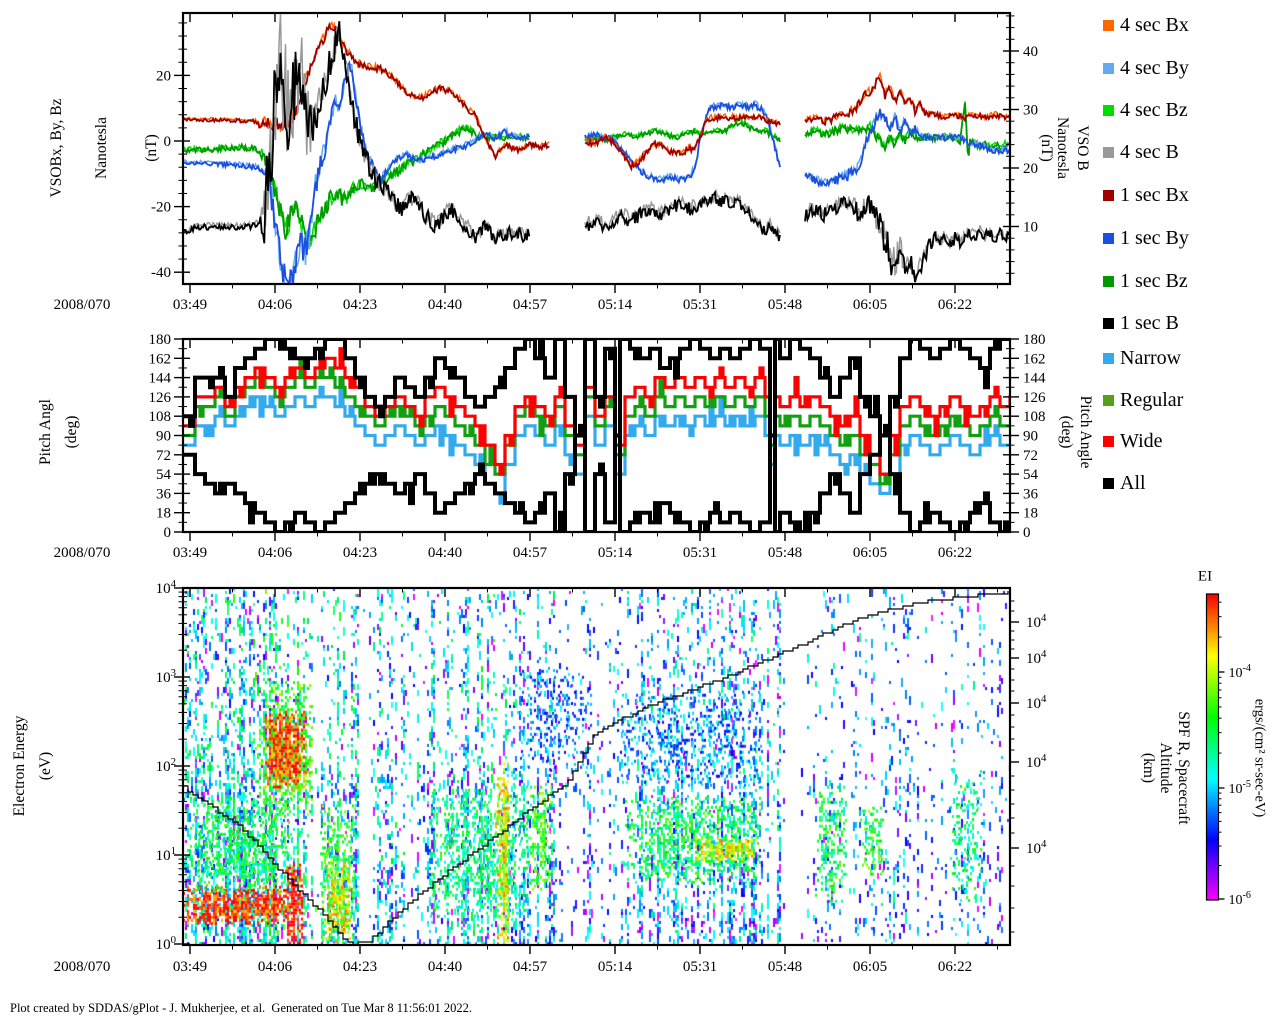  Describe the element at coordinates (356, 185) in the screenshot. I see `series-1-sec-Bz` at that location.